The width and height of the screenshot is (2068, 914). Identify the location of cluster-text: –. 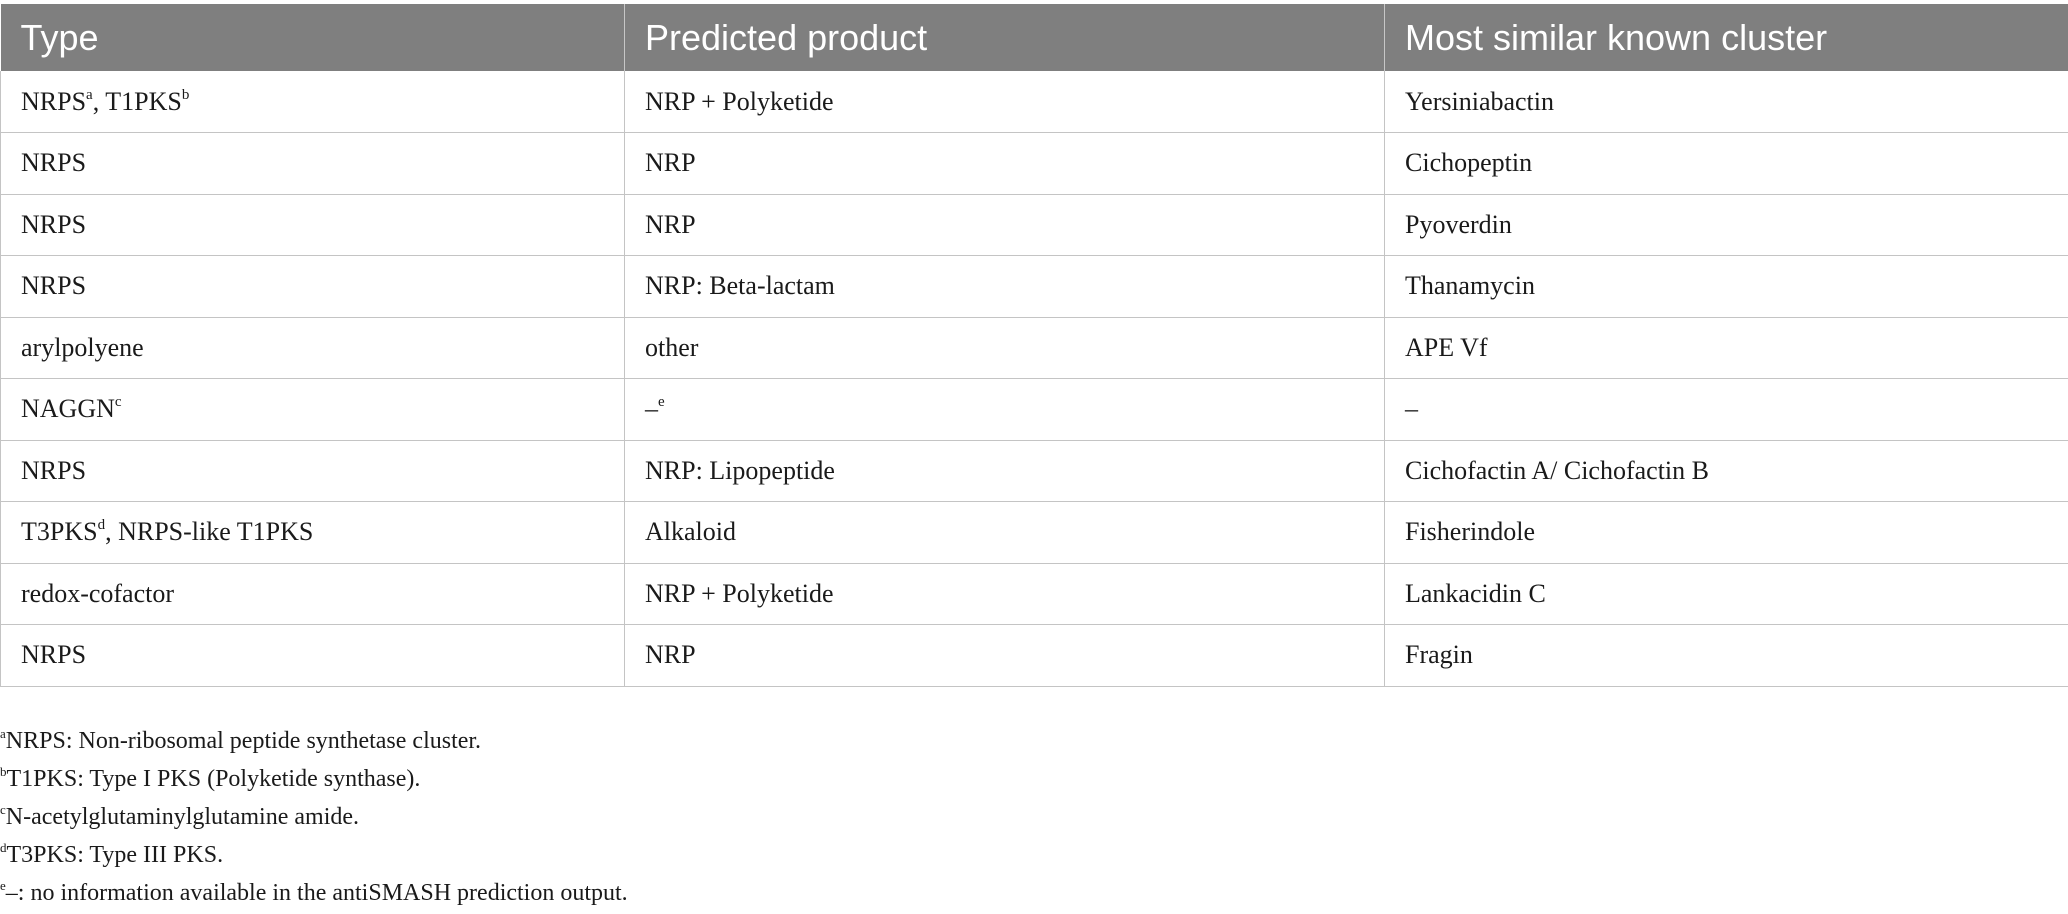
(1411, 409).